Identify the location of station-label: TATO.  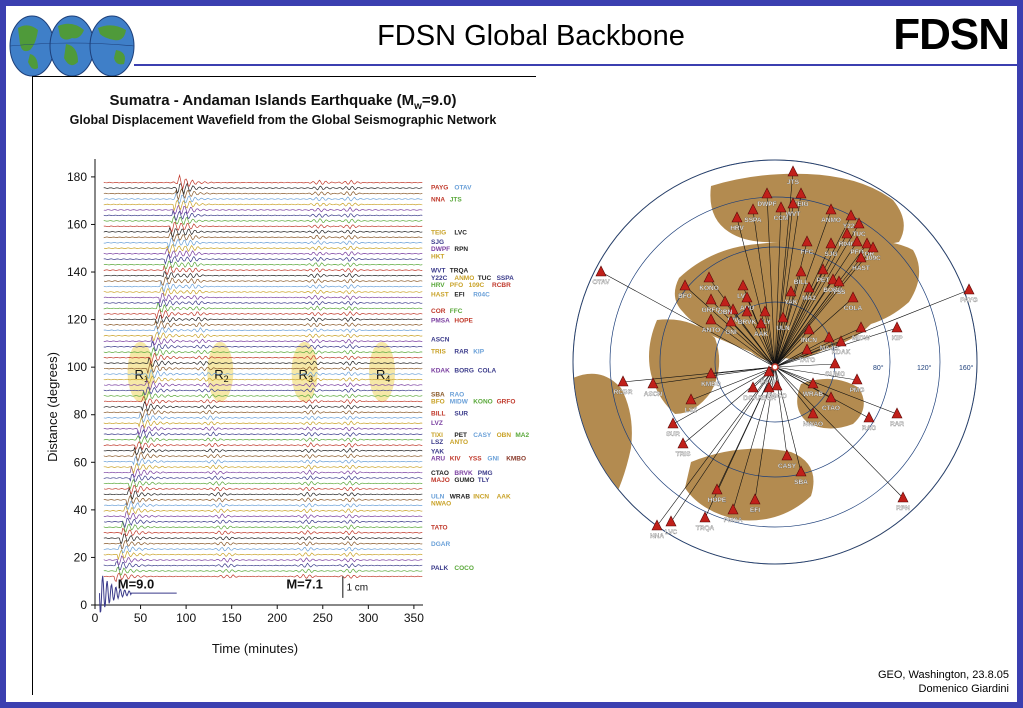
(439, 528).